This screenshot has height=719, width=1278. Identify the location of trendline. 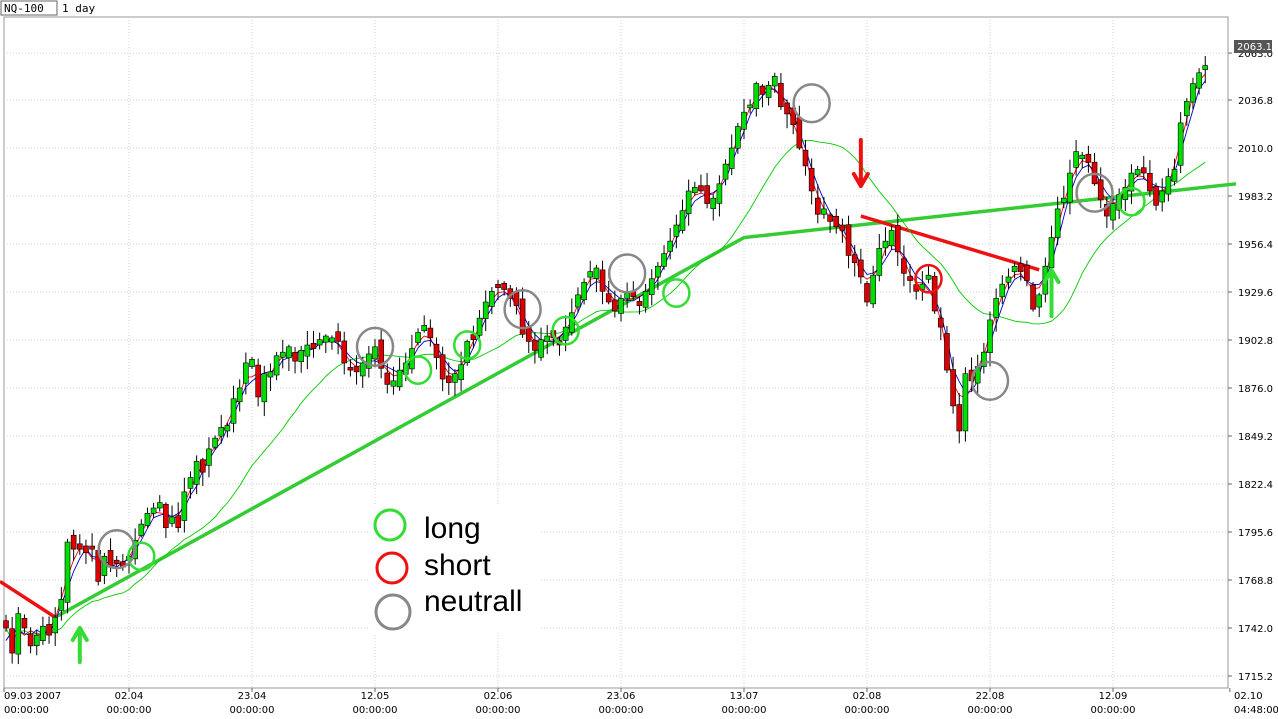
(950, 243).